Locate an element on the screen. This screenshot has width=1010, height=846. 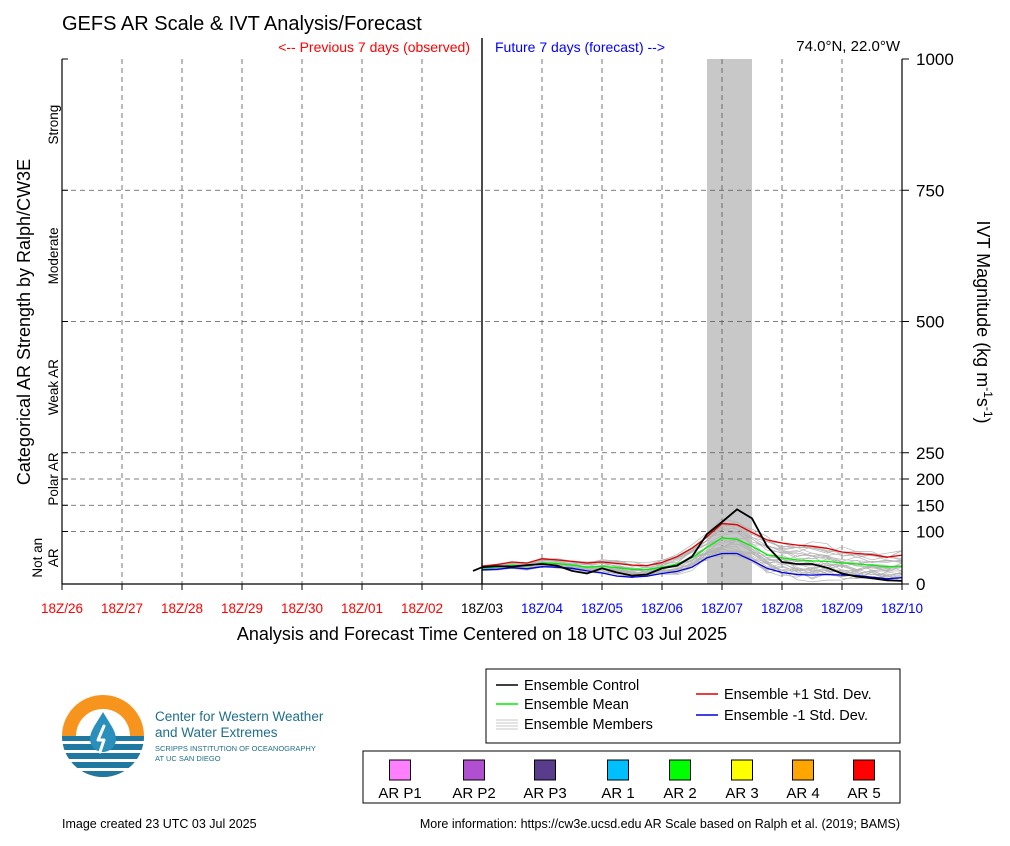
mean-line is located at coordinates (692, 554).